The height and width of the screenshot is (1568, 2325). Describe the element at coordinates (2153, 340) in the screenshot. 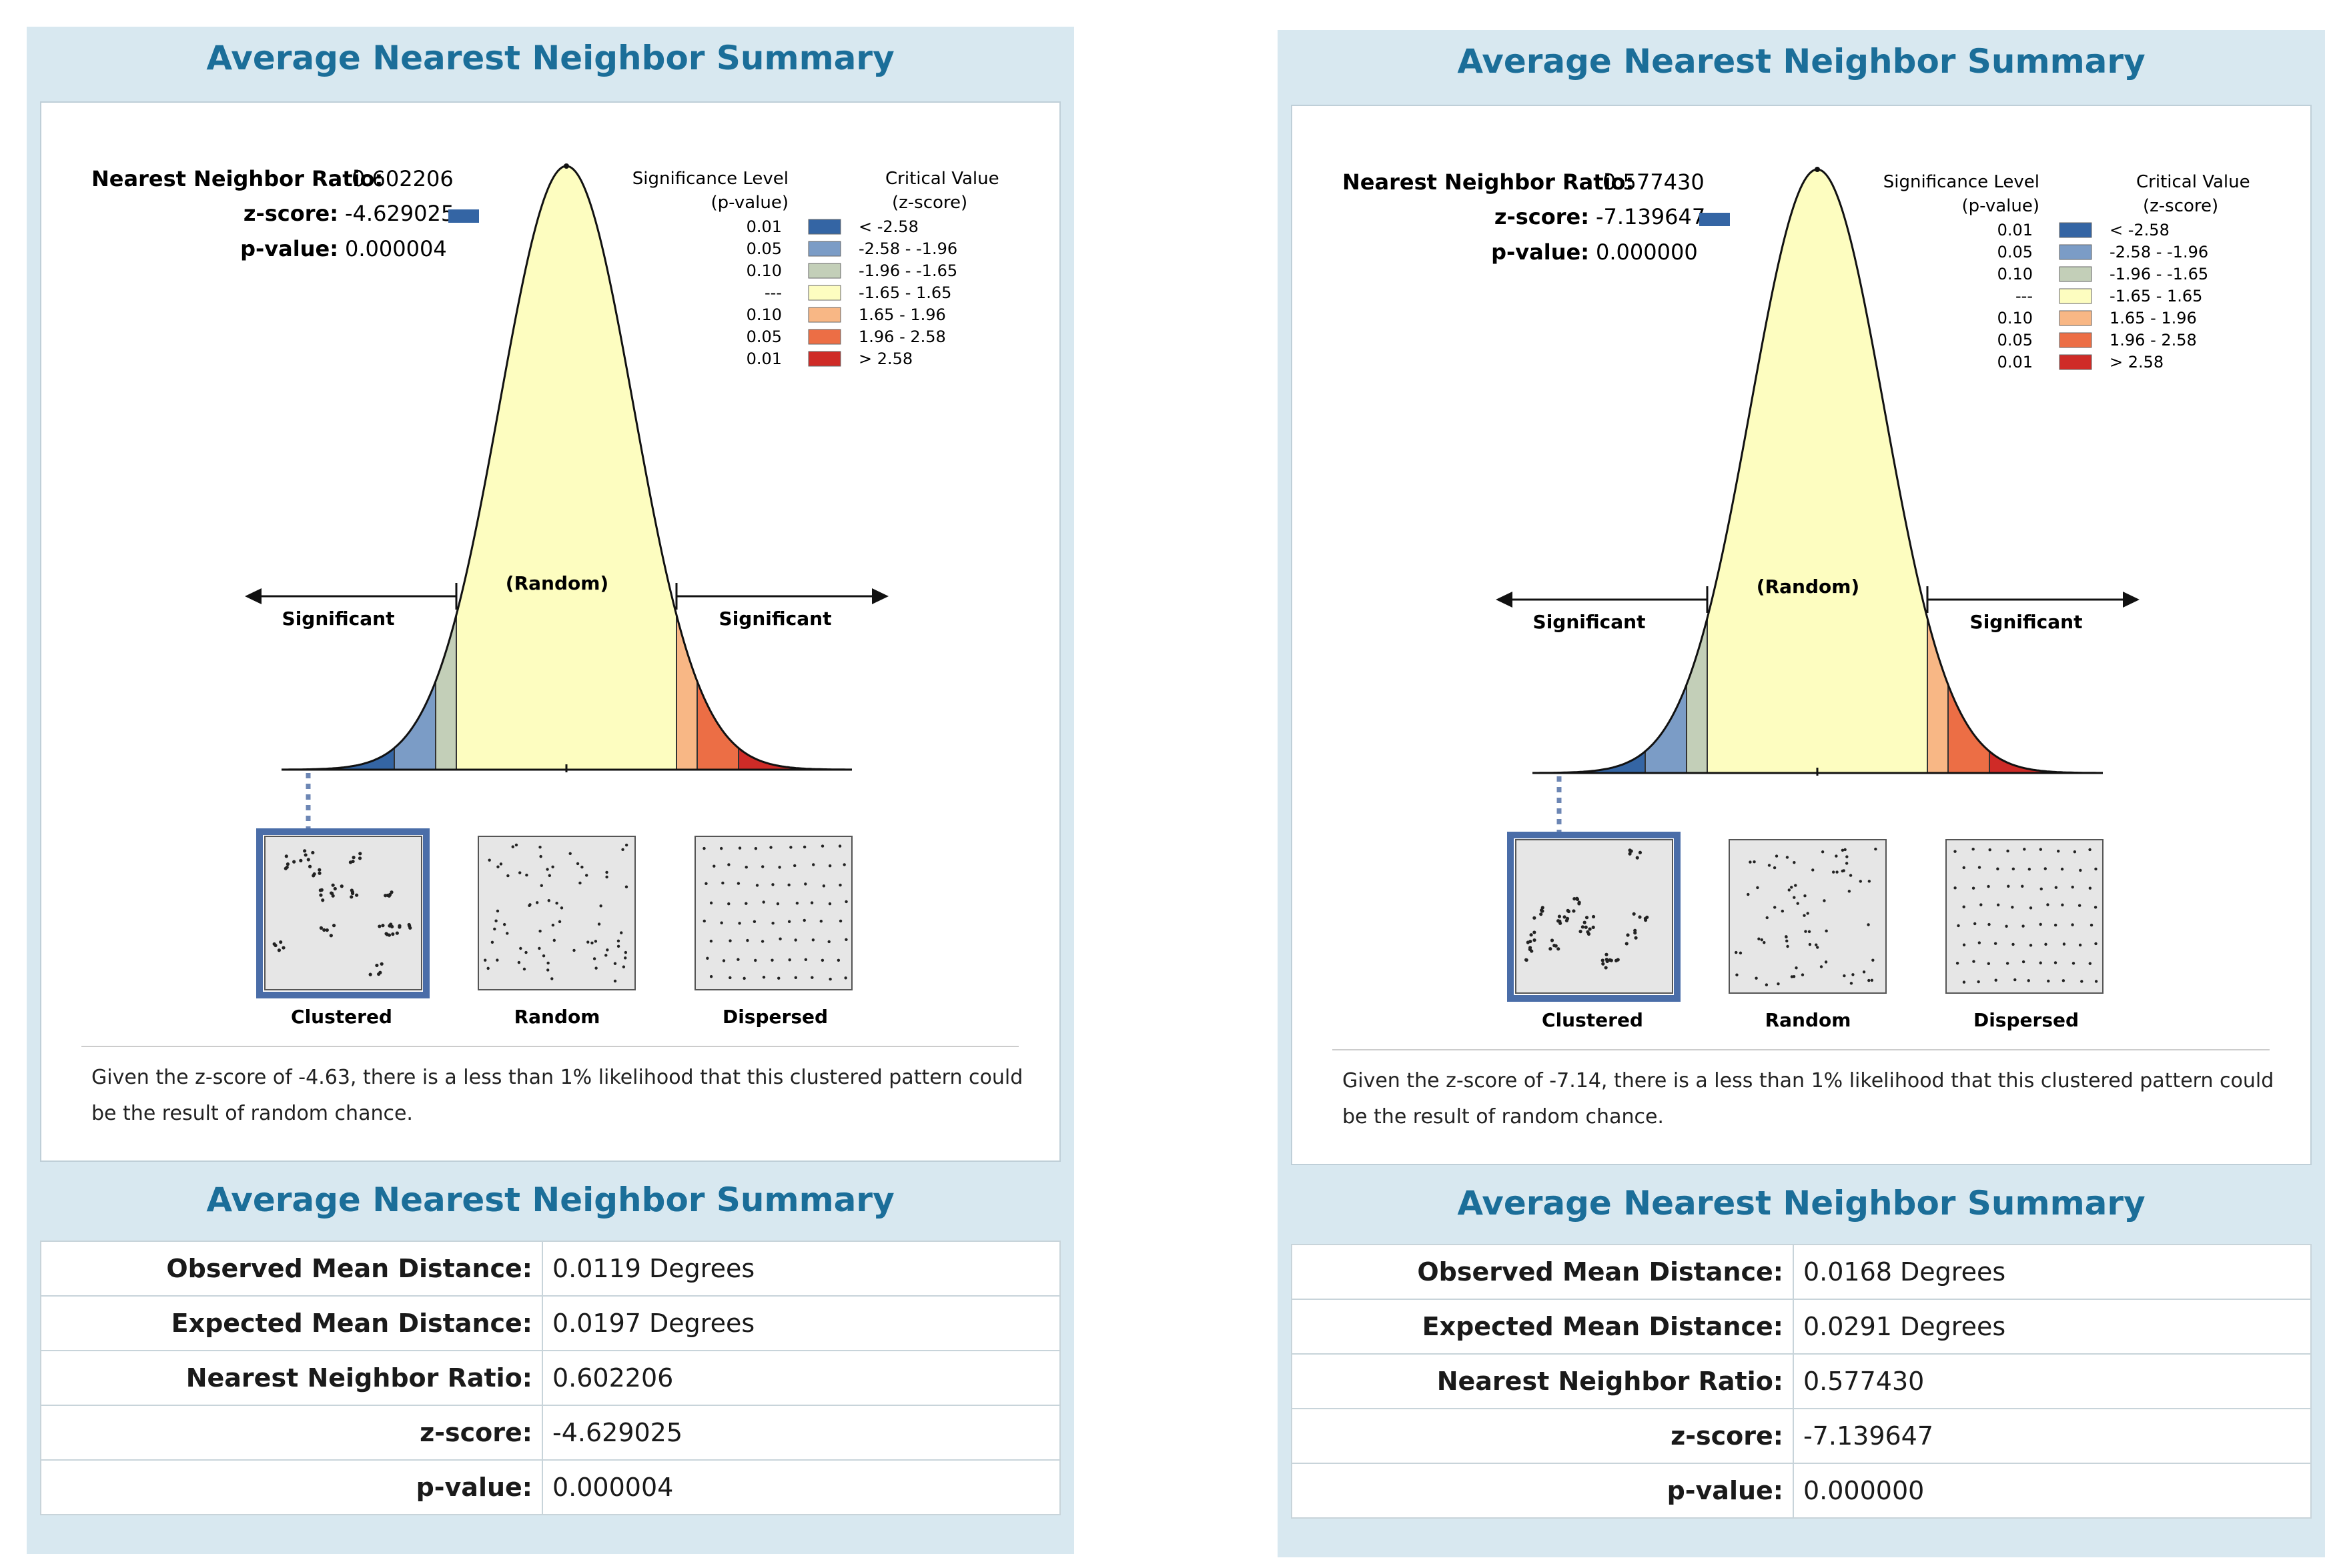

I see `legend-z-range: 1.96 - 2.58` at that location.